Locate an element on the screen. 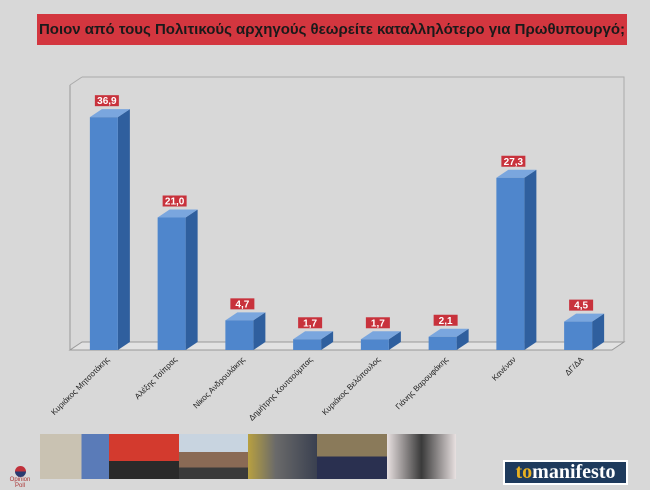 The height and width of the screenshot is (490, 650). logo-text: manifesto is located at coordinates (574, 472).